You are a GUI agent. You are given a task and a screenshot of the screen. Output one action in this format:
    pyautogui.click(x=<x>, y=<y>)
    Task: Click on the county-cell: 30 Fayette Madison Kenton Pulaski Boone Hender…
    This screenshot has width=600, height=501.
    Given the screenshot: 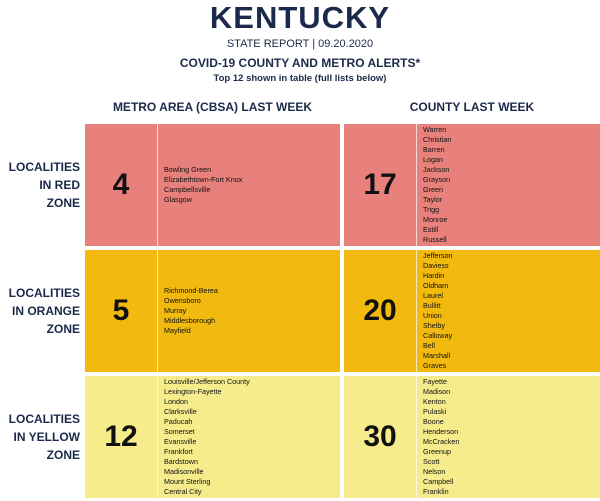 What is the action you would take?
    pyautogui.click(x=472, y=437)
    